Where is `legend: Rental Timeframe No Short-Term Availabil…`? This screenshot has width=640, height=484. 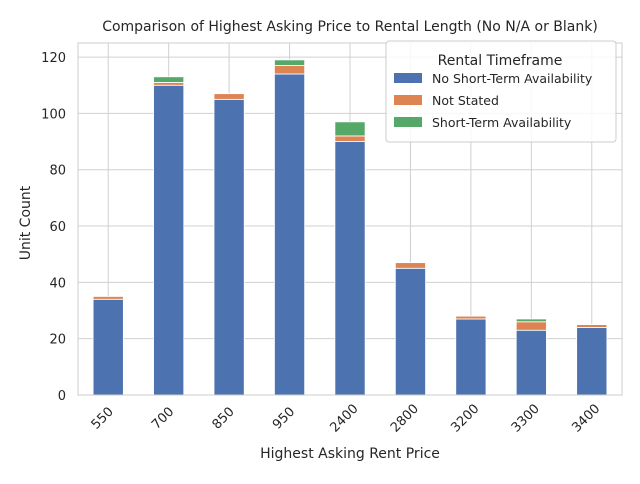
legend: Rental Timeframe No Short-Term Availabil… is located at coordinates (501, 91).